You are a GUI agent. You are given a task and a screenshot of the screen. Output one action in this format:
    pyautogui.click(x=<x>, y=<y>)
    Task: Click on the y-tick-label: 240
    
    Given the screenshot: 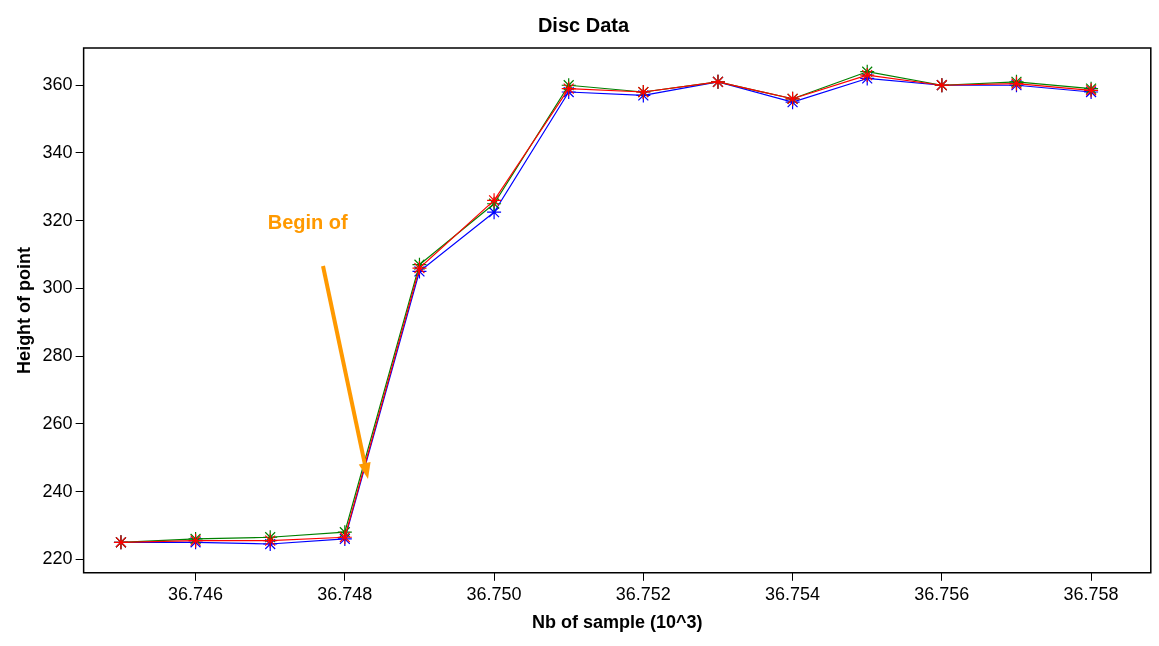 What is the action you would take?
    pyautogui.click(x=57, y=490)
    